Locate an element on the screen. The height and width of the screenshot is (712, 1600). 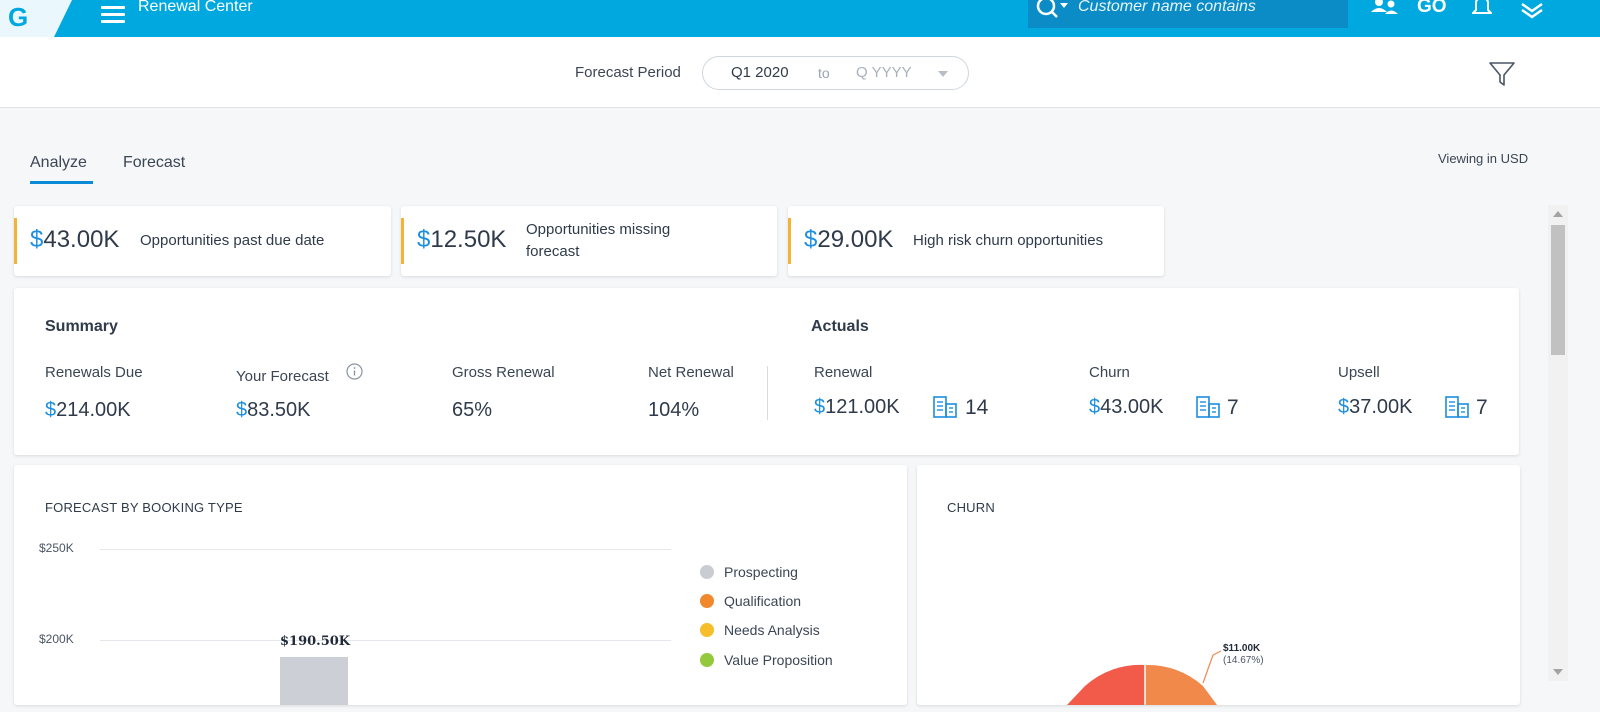
currency-viewing-label: Viewing in USD is located at coordinates (1483, 158).